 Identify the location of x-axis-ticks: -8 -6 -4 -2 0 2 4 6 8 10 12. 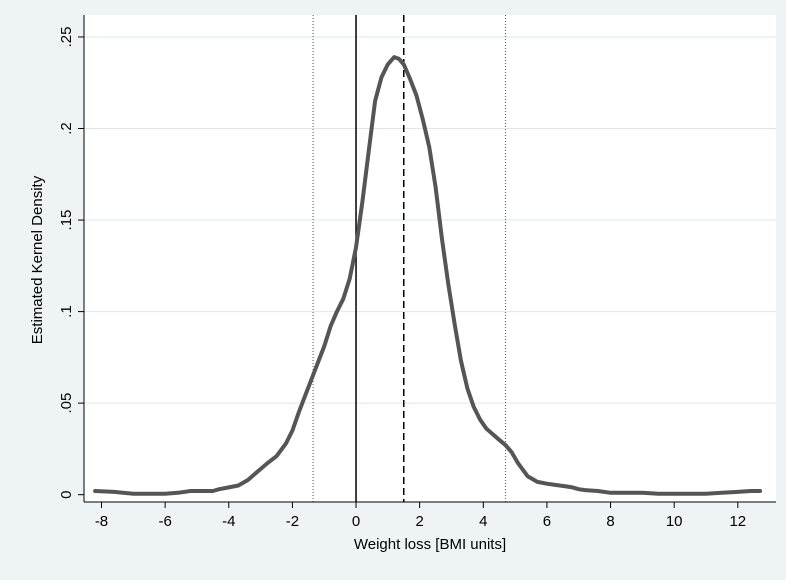
(420, 516).